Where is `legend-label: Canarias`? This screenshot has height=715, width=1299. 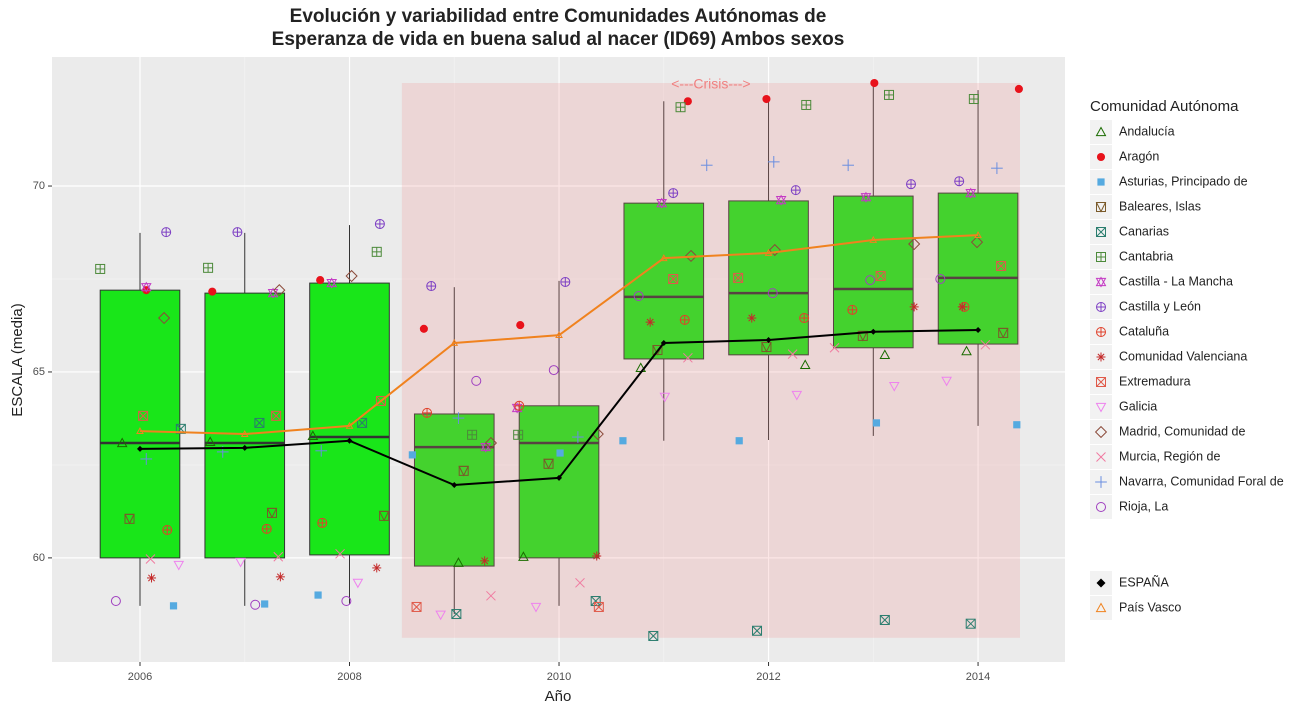
legend-label: Canarias is located at coordinates (1144, 231).